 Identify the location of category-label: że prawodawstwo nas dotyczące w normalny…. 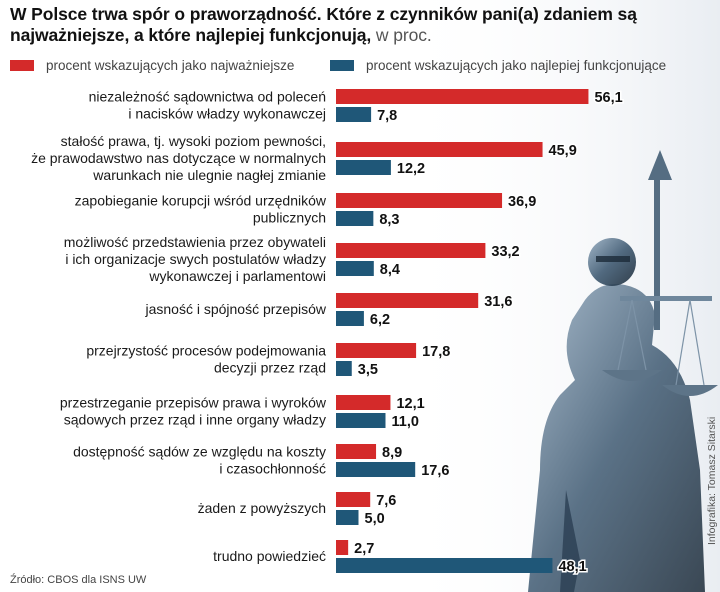
(178, 158).